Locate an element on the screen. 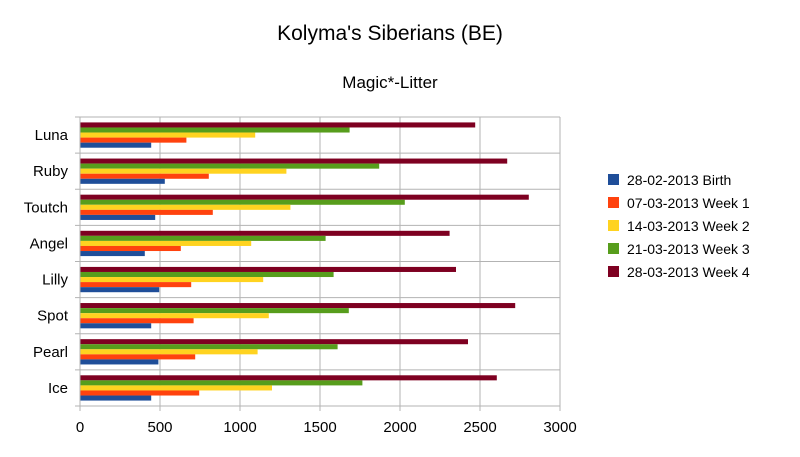 The height and width of the screenshot is (457, 800). y-tick-label: Lilly is located at coordinates (55, 280).